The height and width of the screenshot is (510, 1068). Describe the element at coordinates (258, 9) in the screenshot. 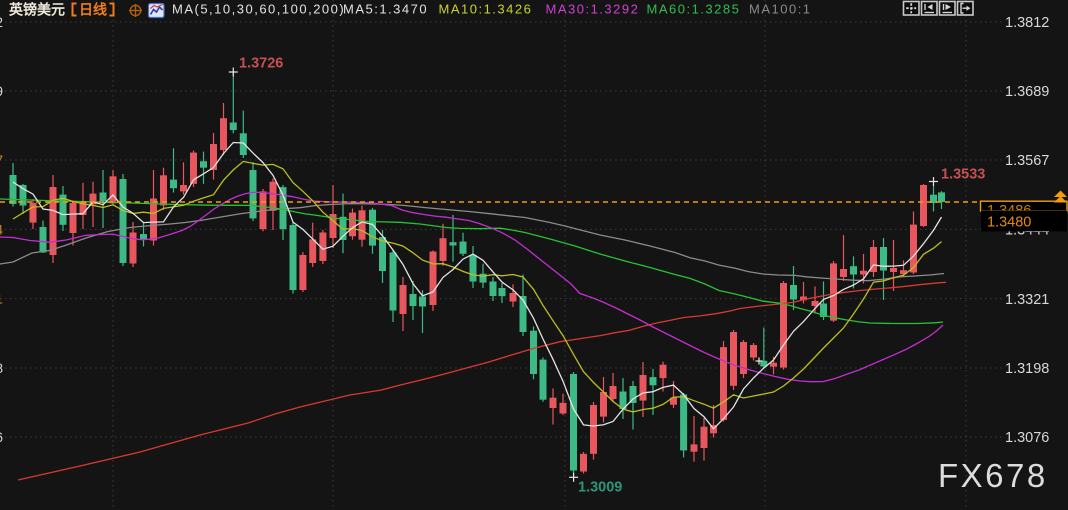

I see `svg-text: MA(5,10,30,60,100,200)` at that location.